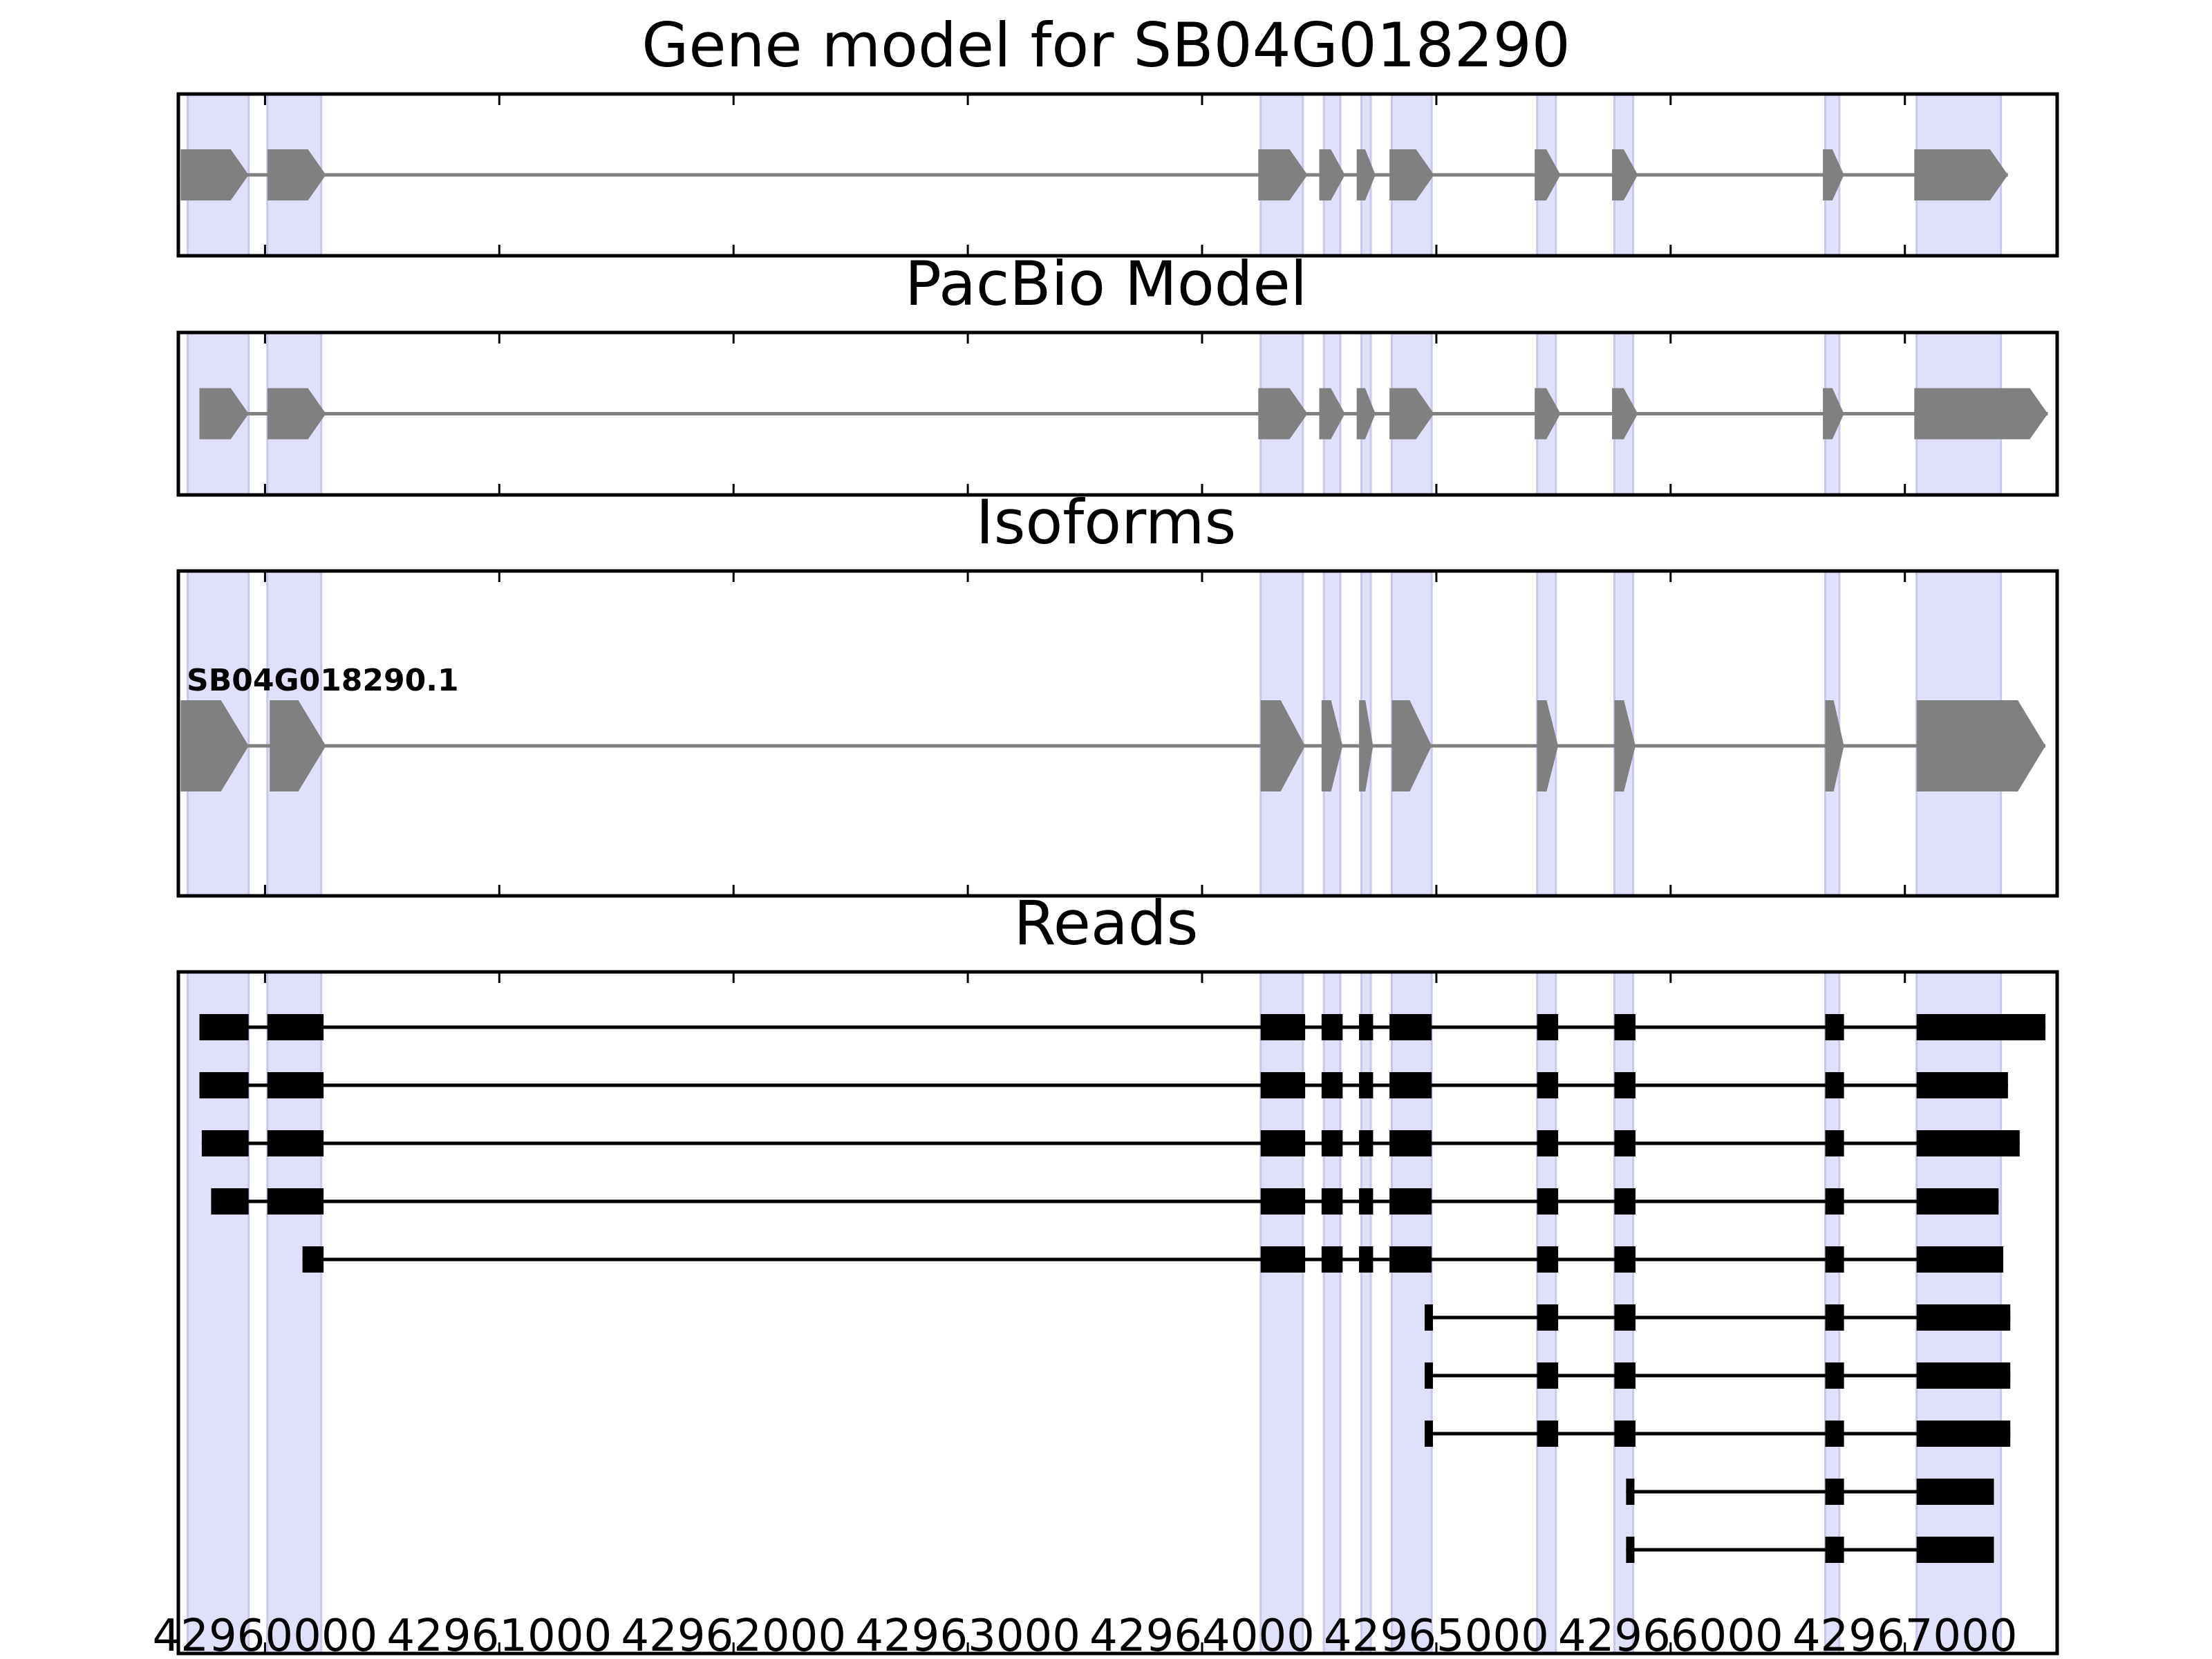  What do you see at coordinates (1106, 283) in the screenshot?
I see `panel-title-pacbio-model: PacBio Model` at bounding box center [1106, 283].